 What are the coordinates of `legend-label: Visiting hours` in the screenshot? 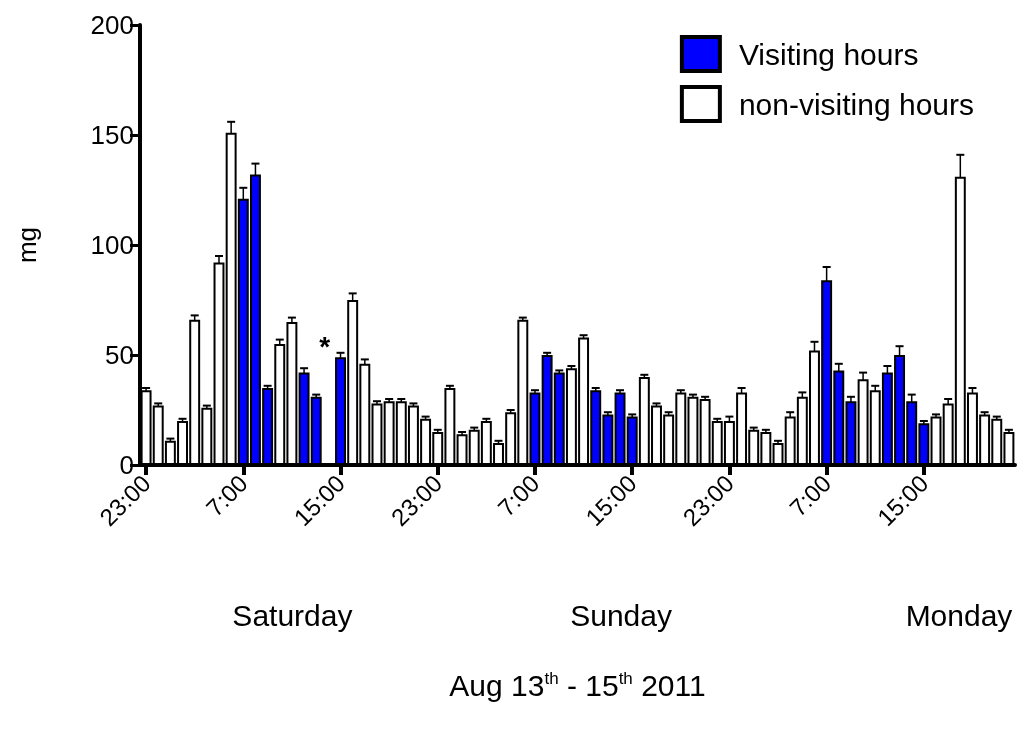 It's located at (828, 54).